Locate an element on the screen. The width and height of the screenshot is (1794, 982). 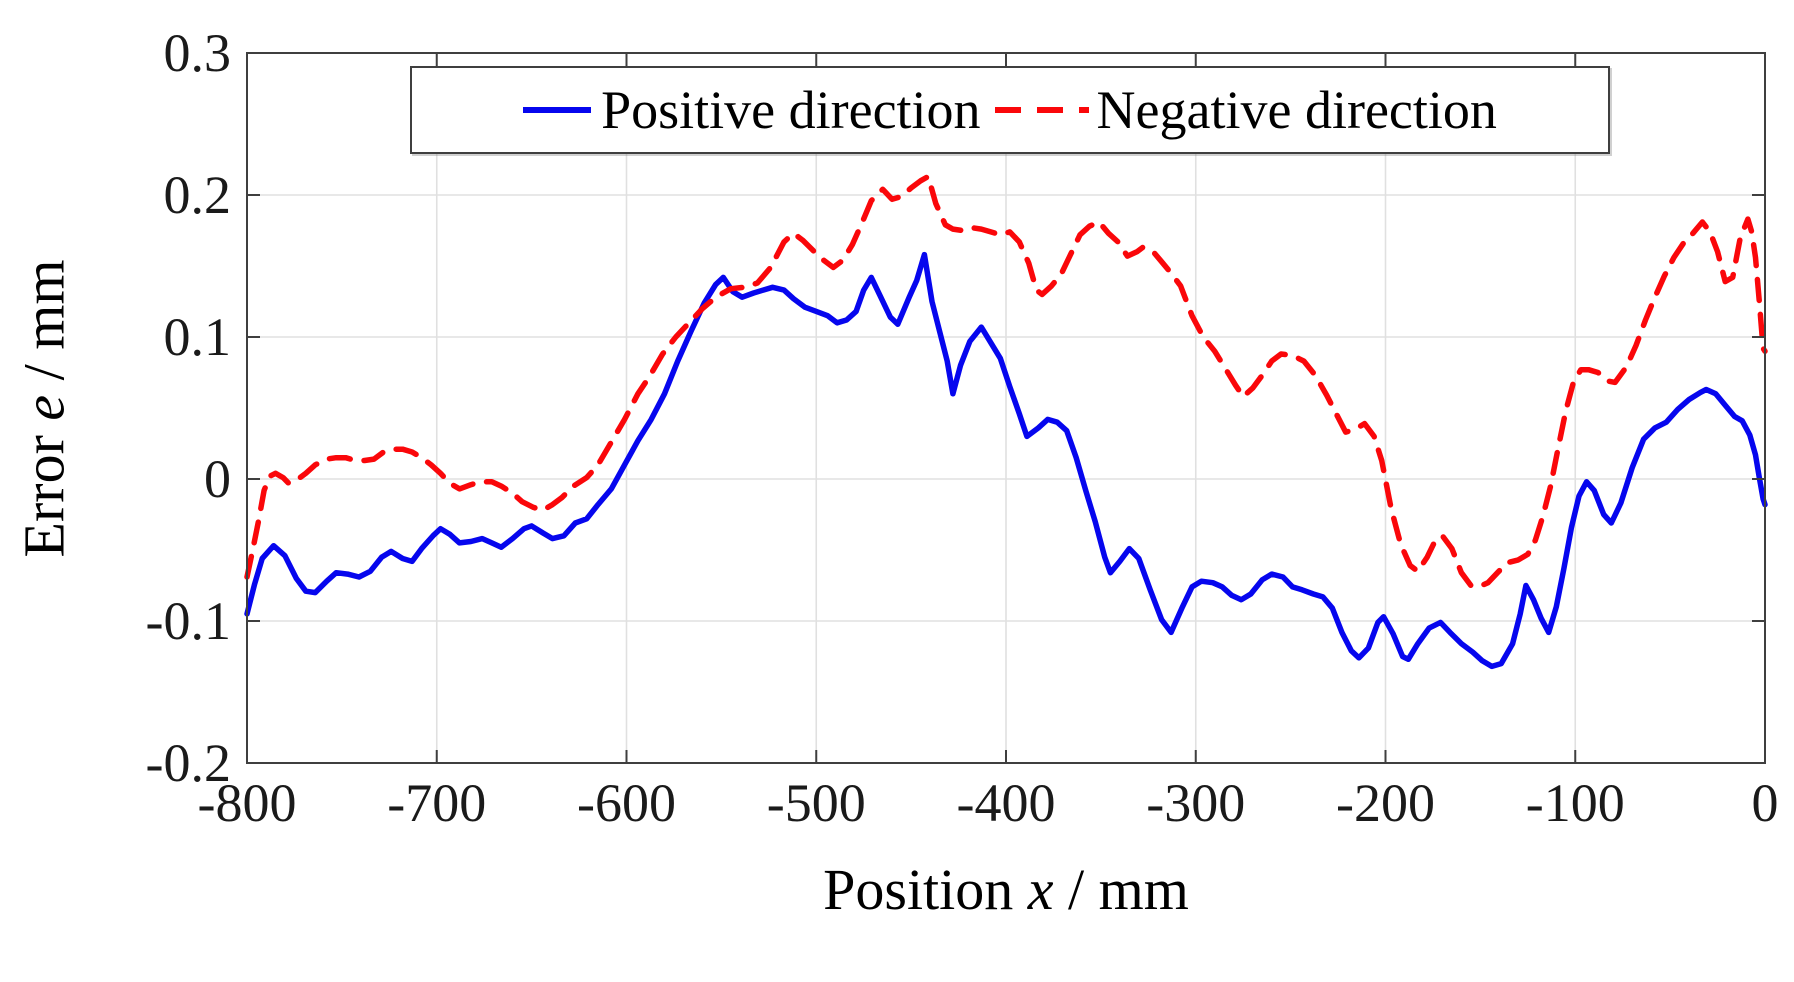
legend: Positive direction Negative direction is located at coordinates (1010, 110).